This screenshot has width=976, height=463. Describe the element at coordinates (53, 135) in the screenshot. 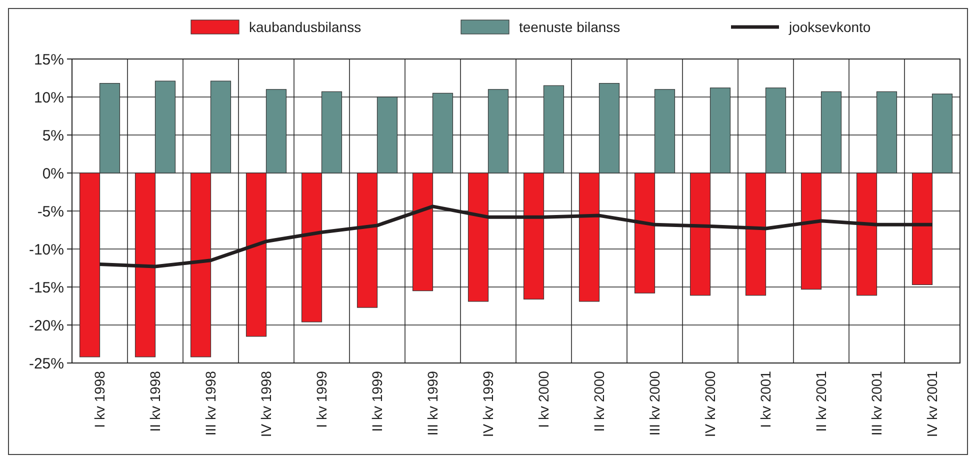

I see `y-tick-label: 5%` at that location.